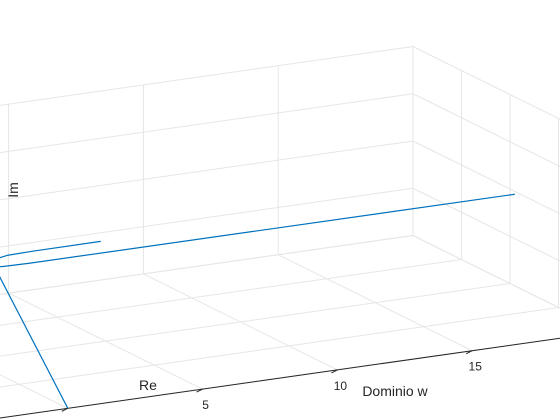  Describe the element at coordinates (476, 367) in the screenshot. I see `x-tick-label: 15` at that location.